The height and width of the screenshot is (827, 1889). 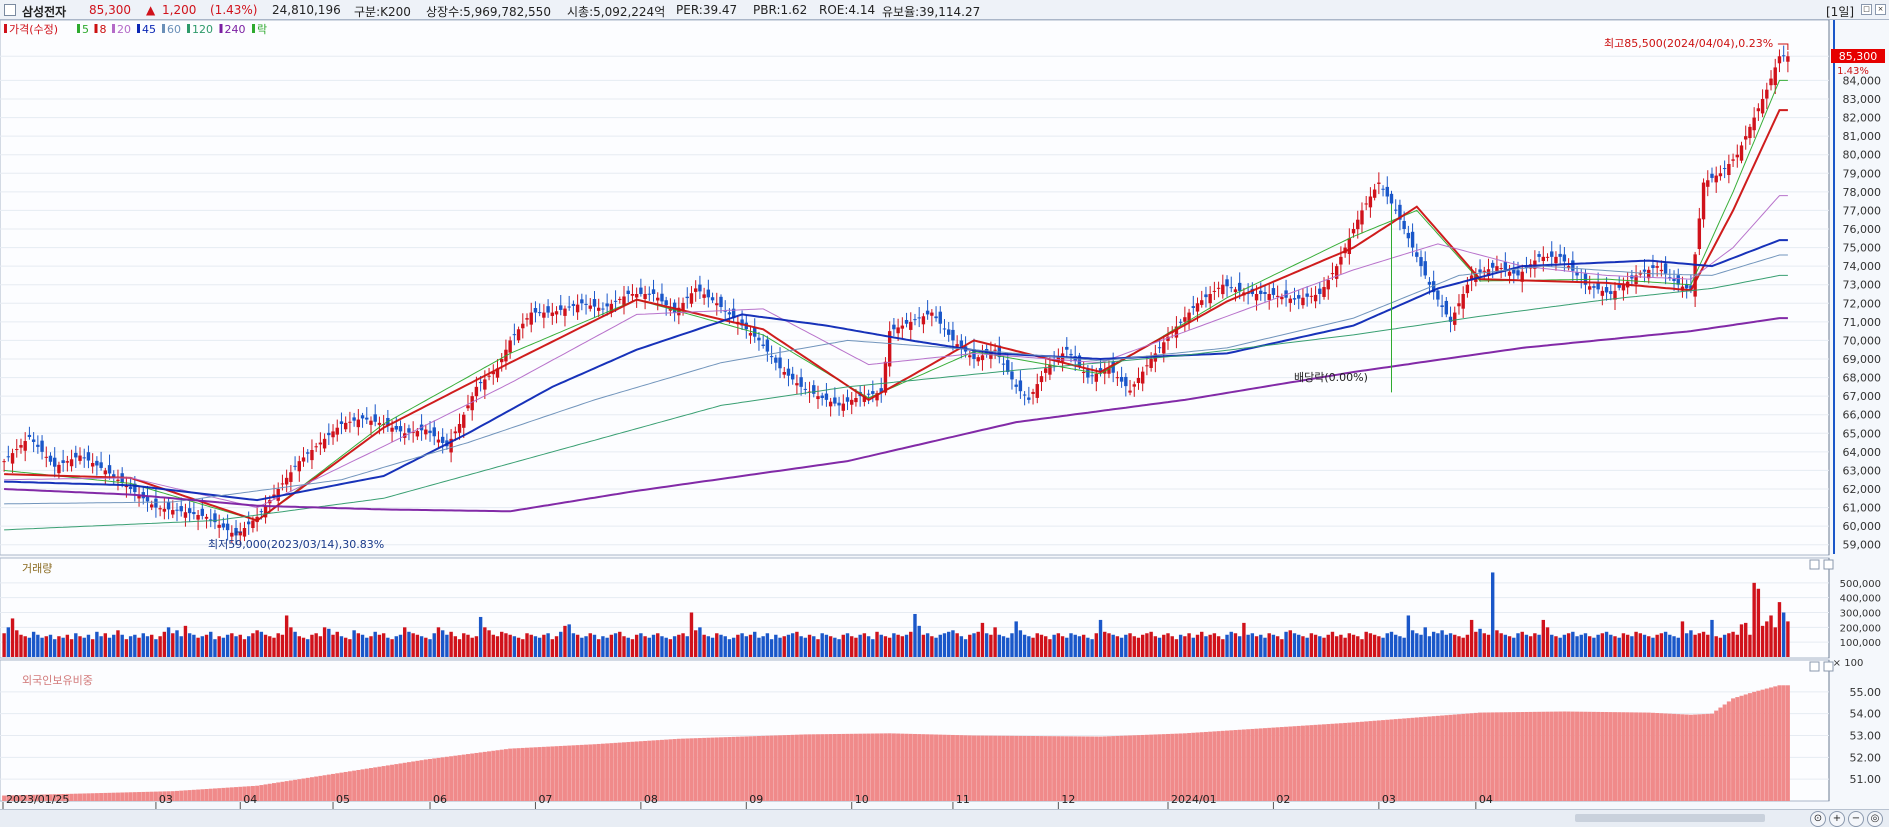 What do you see at coordinates (1866, 779) in the screenshot?
I see `y-tick-label: 51.00` at bounding box center [1866, 779].